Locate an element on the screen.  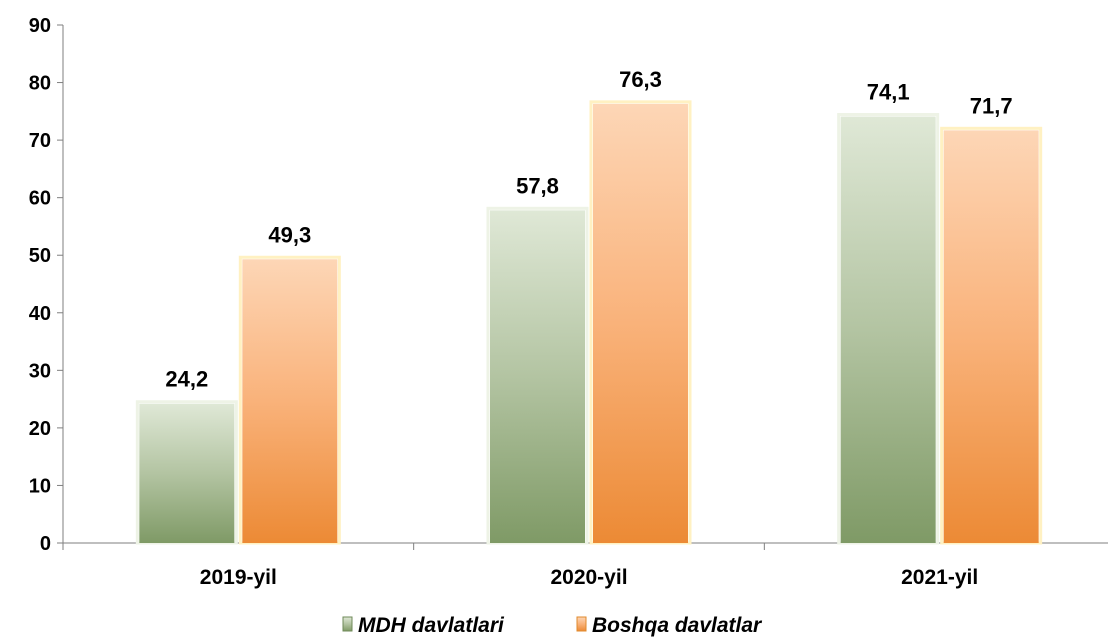
data-label: 76,3 is located at coordinates (640, 79).